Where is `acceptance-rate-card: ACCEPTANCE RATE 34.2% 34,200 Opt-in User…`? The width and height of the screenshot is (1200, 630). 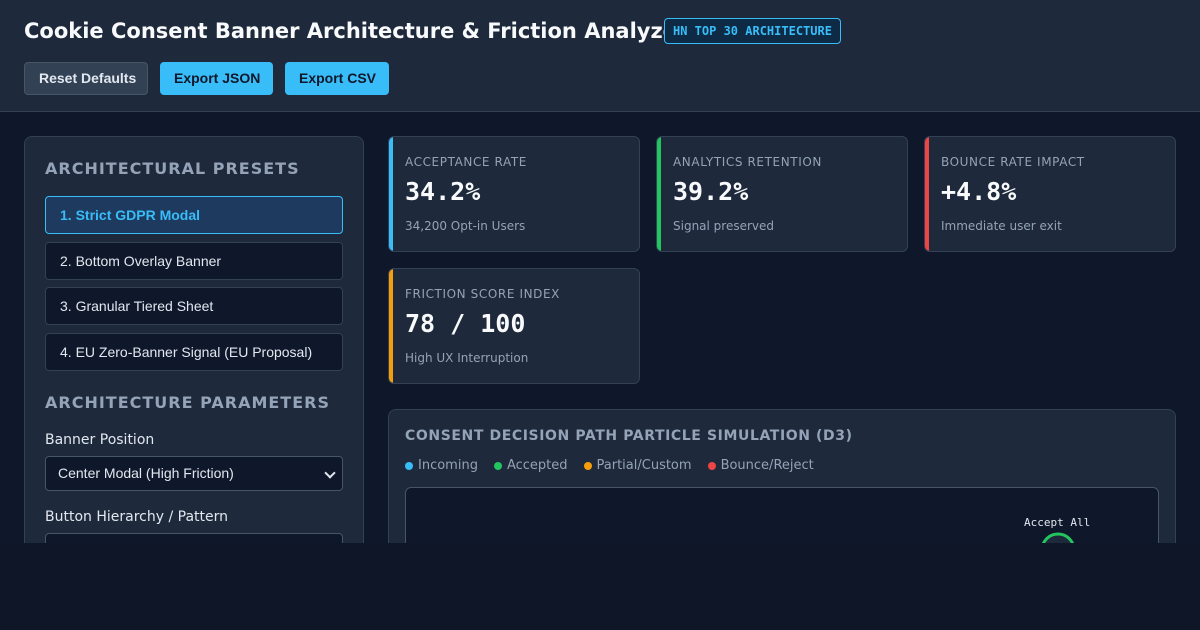
acceptance-rate-card: ACCEPTANCE RATE 34.2% 34,200 Opt-in User… is located at coordinates (514, 194).